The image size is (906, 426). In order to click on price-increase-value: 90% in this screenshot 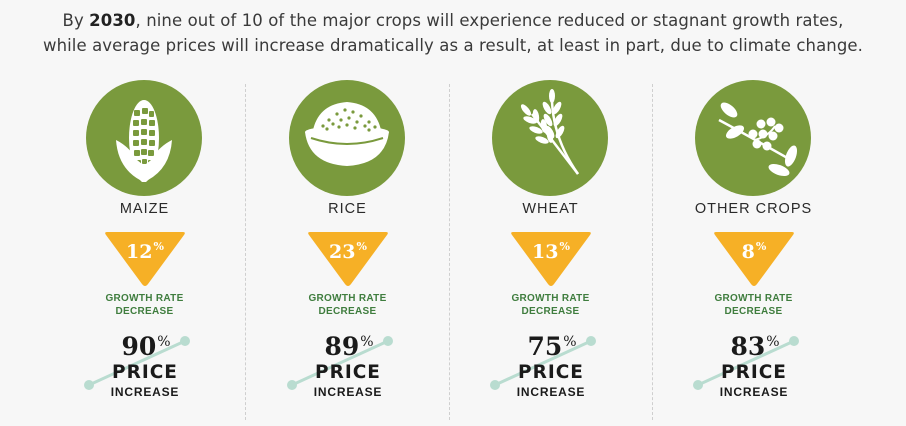, I will do `click(146, 346)`.